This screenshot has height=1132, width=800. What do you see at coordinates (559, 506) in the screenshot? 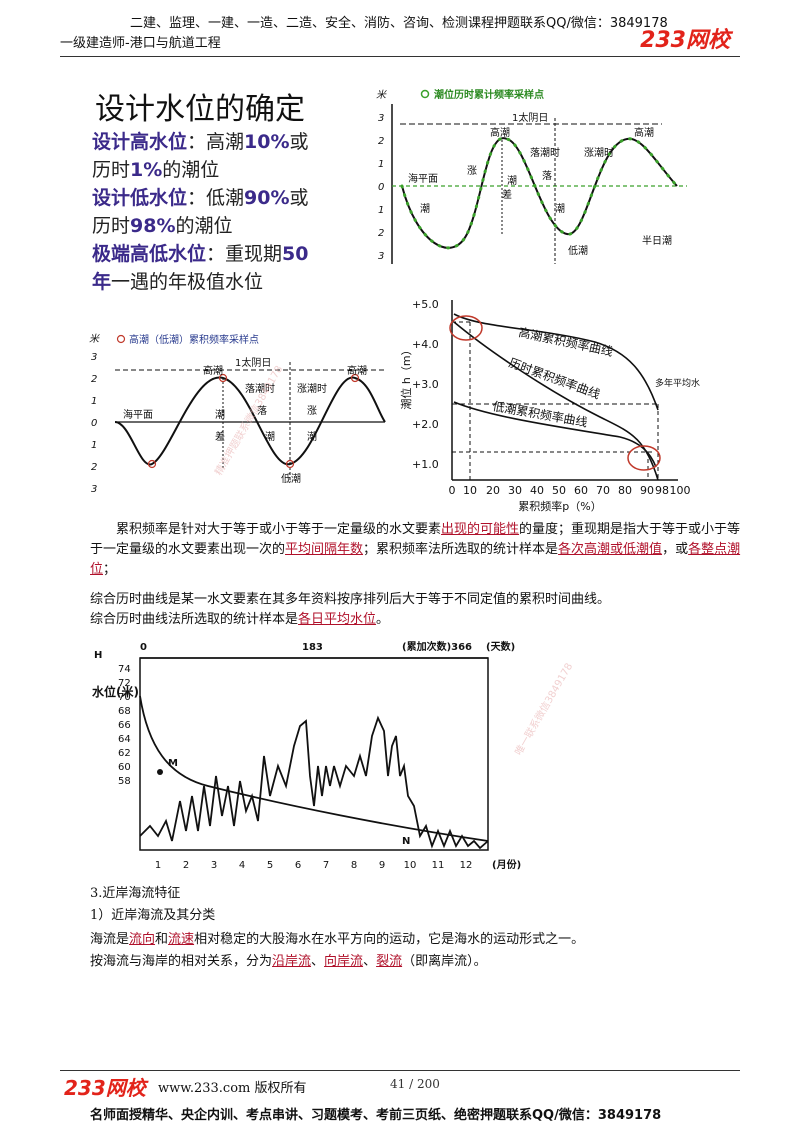
I see `x-axis-label: 累积频率p（%）` at bounding box center [559, 506].